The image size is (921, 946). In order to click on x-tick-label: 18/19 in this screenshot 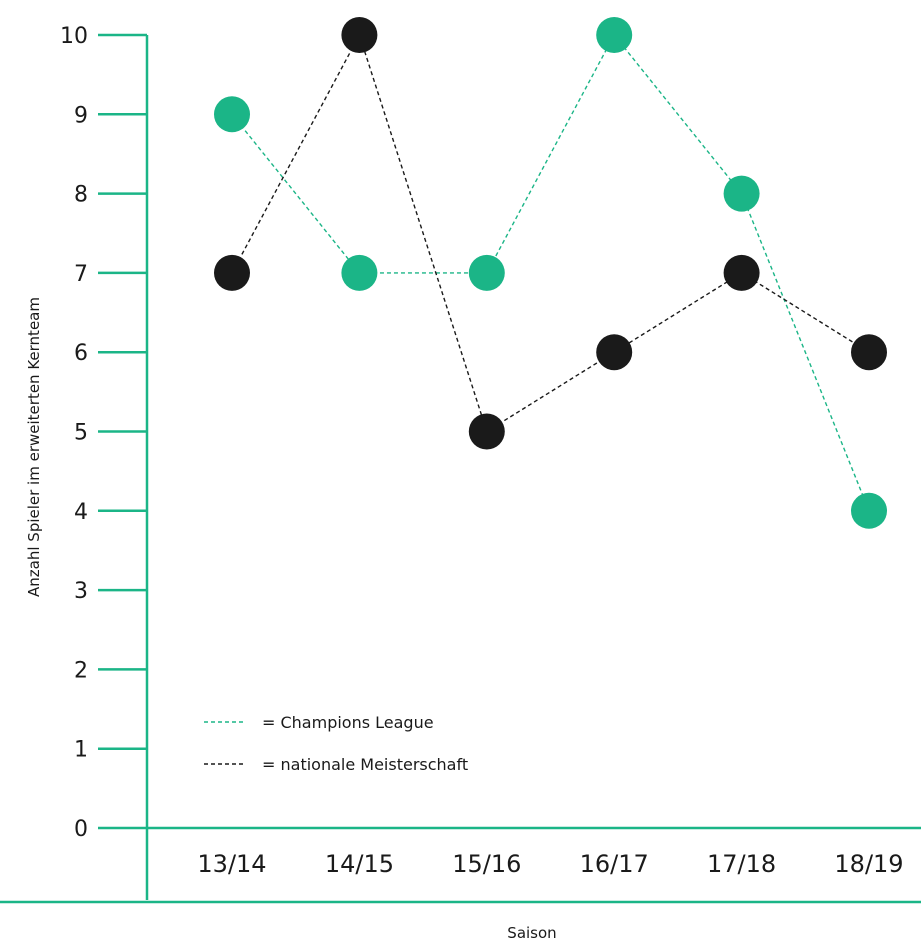, I will do `click(868, 864)`.